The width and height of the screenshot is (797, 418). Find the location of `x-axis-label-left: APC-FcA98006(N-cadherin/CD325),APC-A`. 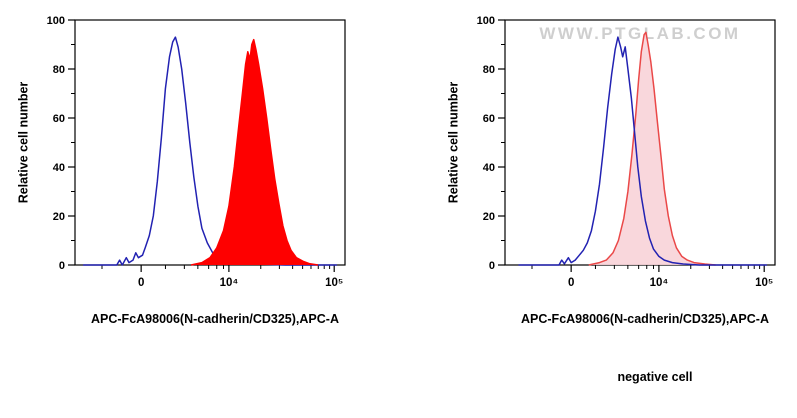

x-axis-label-left: APC-FcA98006(N-cadherin/CD325),APC-A is located at coordinates (215, 319).